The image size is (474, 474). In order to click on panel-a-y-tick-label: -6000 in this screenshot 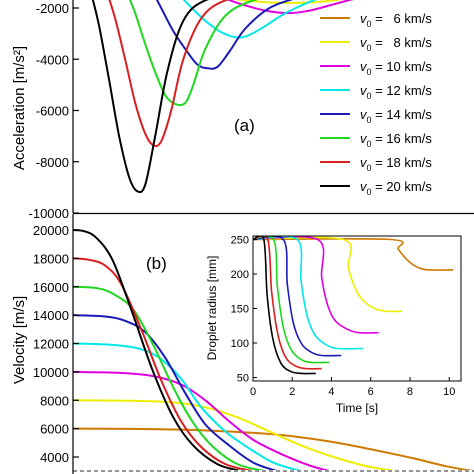, I will do `click(52, 111)`.